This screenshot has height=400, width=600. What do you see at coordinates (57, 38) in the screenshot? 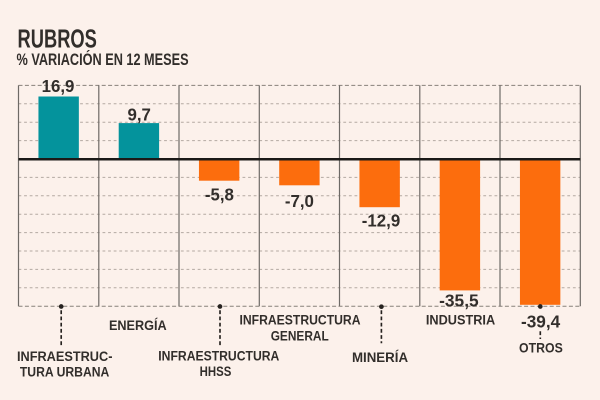
I see `svg-text: RUBROS` at bounding box center [57, 38].